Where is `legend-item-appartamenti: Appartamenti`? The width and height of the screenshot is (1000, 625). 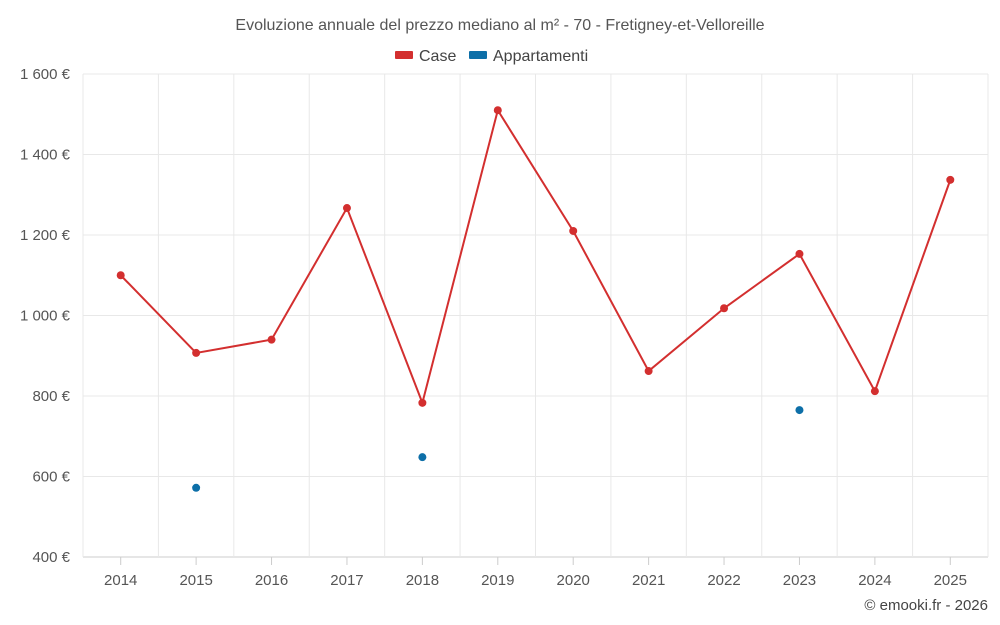
legend-item-appartamenti: Appartamenti is located at coordinates (528, 56).